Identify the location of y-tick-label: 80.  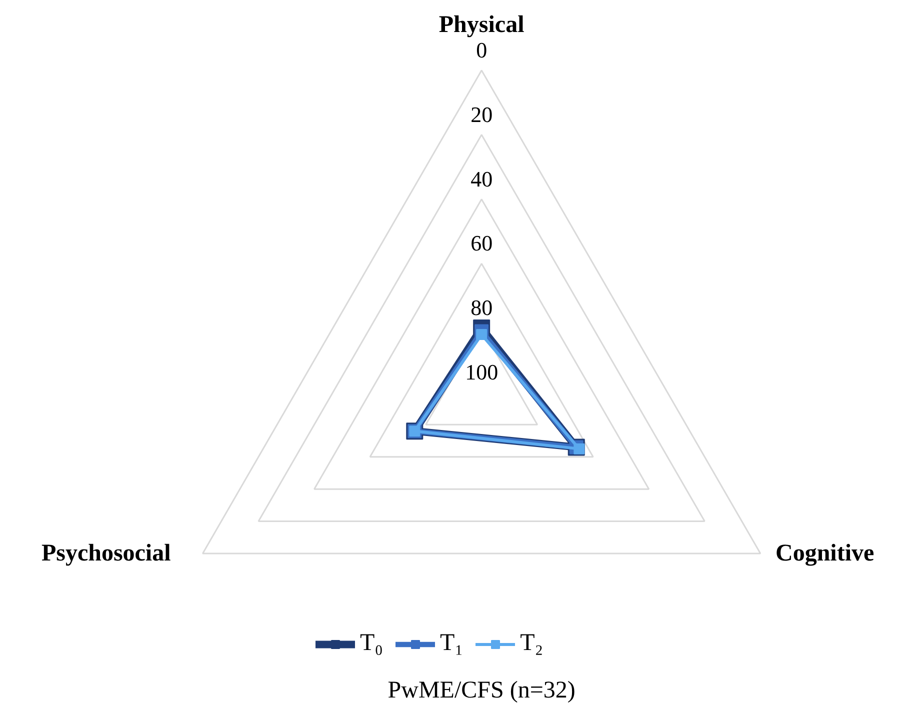
(481, 307).